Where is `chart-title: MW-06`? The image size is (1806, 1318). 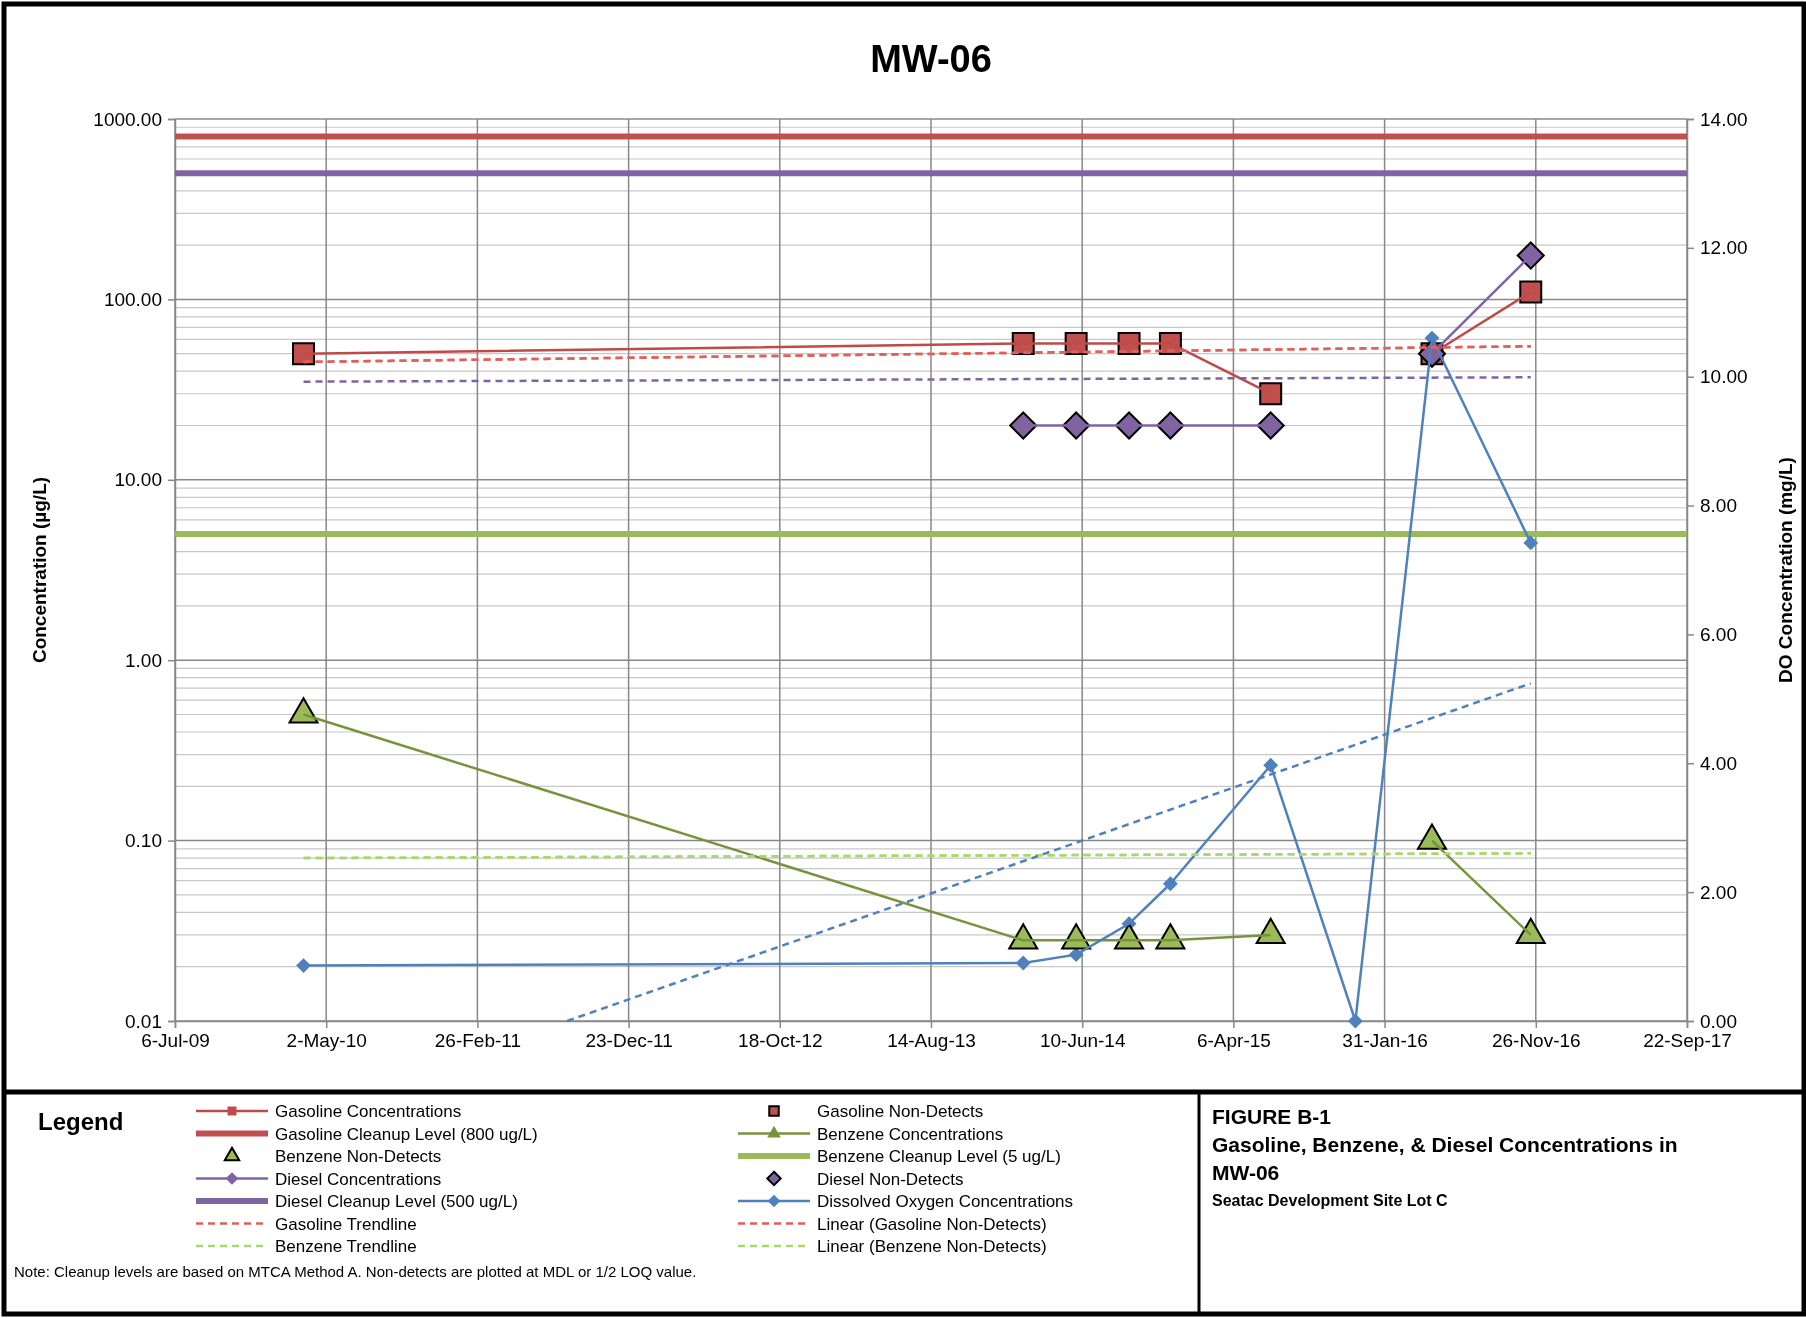
chart-title: MW-06 is located at coordinates (931, 59).